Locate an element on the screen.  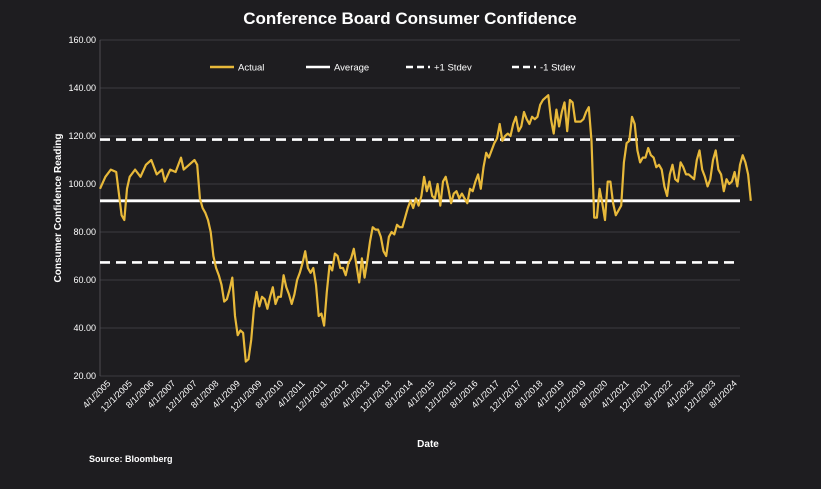
legend-entry: Average is located at coordinates (351, 68).